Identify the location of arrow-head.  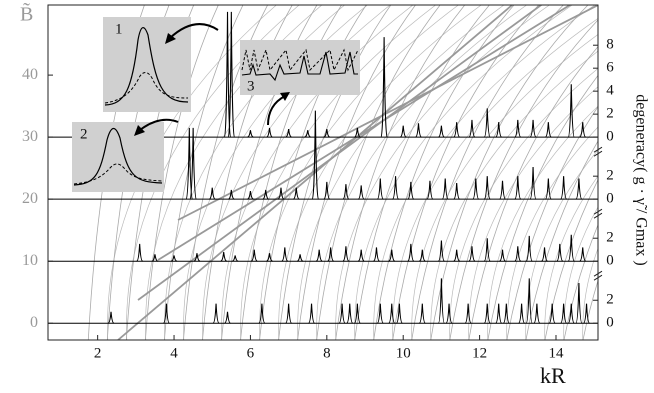
(170, 38).